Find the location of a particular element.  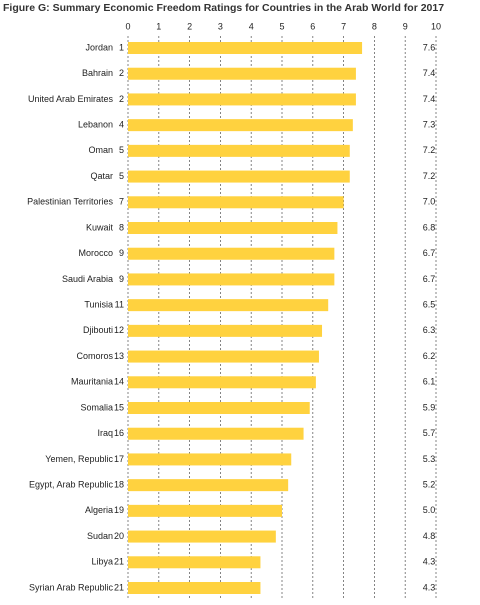

value-label: 6.1 is located at coordinates (429, 382).